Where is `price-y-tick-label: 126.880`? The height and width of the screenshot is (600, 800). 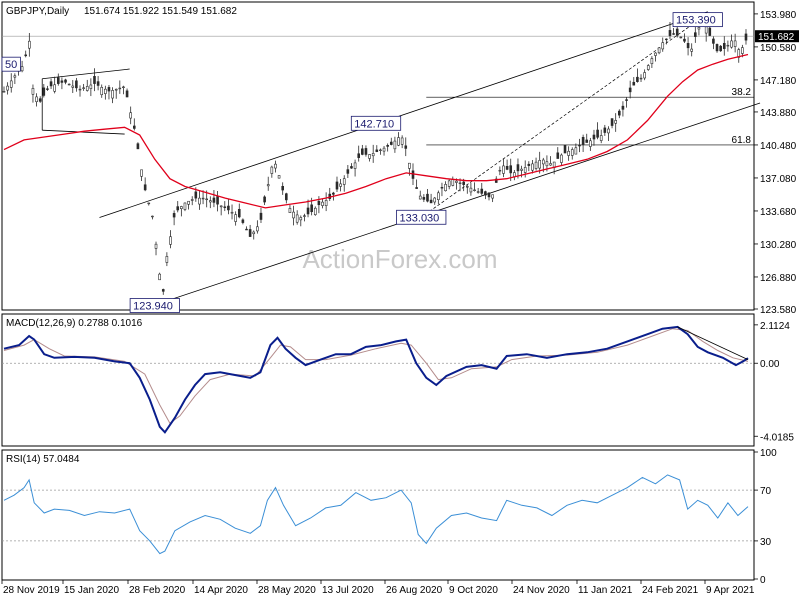 price-y-tick-label: 126.880 is located at coordinates (778, 278).